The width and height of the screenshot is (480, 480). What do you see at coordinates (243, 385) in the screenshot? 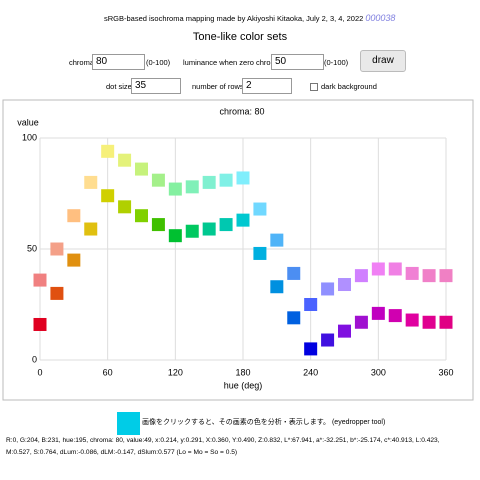
I see `x-axis-label: hue (deg)` at bounding box center [243, 385].